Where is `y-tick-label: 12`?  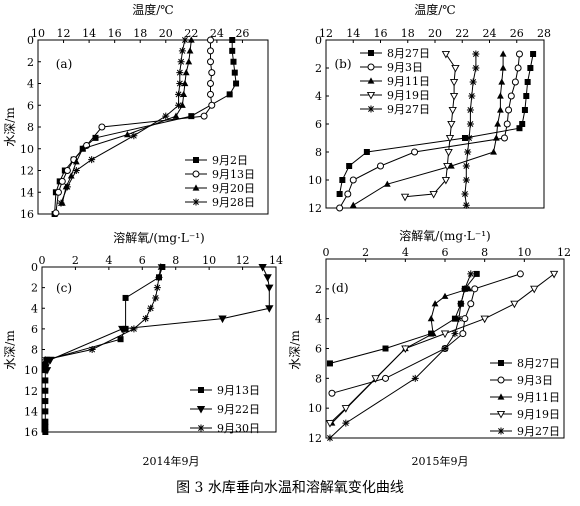 y-tick-label: 12 is located at coordinates (315, 438).